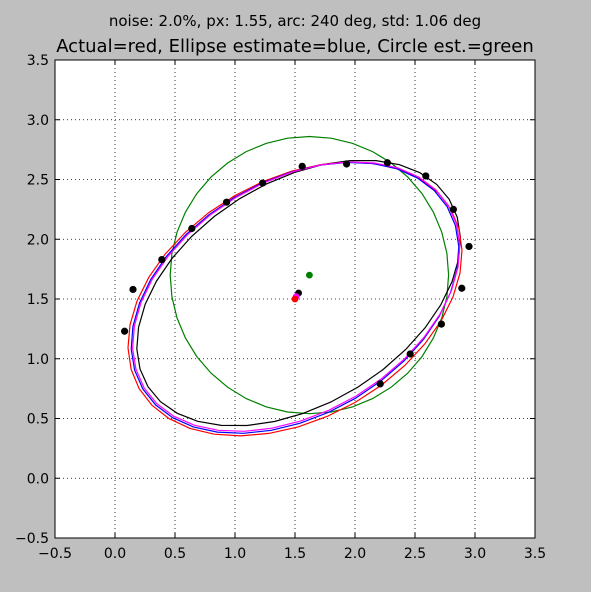 Image resolution: width=591 pixels, height=592 pixels. What do you see at coordinates (55, 554) in the screenshot?
I see `x-tick-label: −0.5` at bounding box center [55, 554].